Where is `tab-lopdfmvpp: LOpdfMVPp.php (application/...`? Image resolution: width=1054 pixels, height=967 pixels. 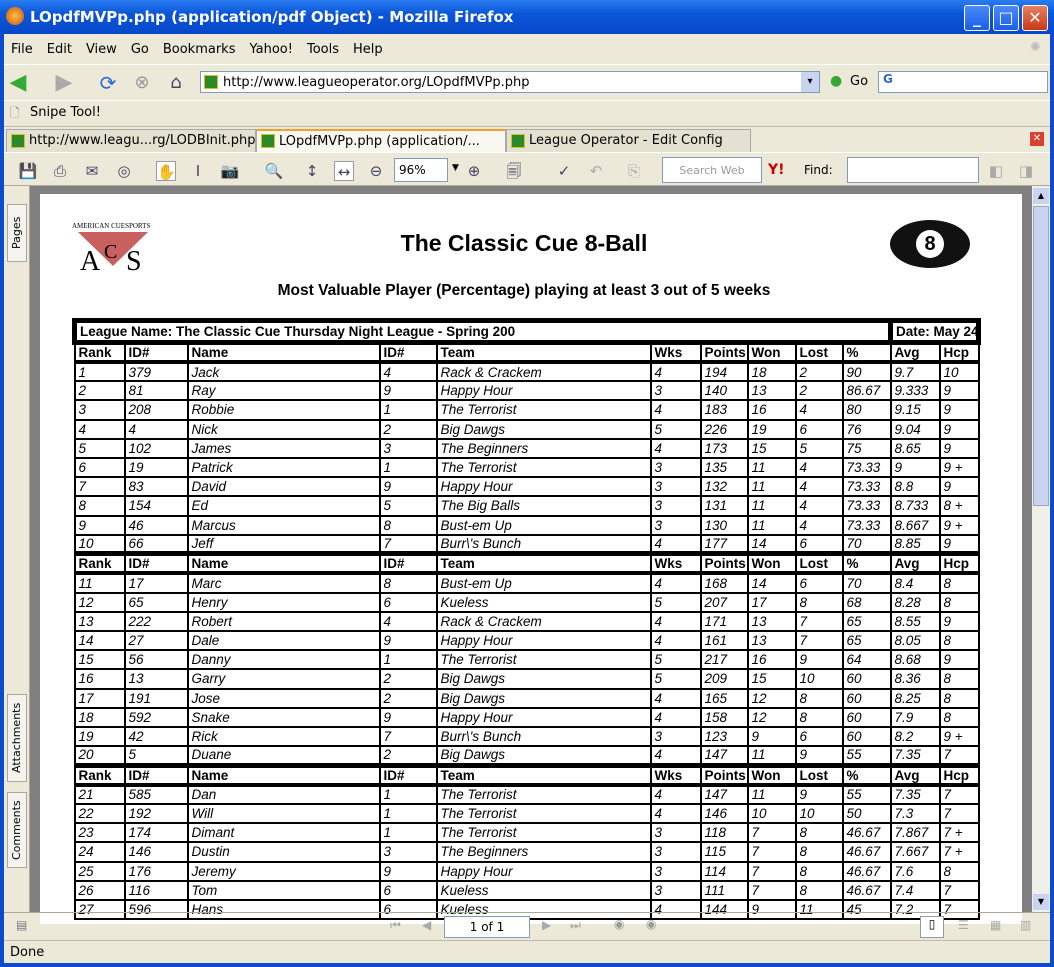 tab-lopdfmvpp: LOpdfMVPp.php (application/... is located at coordinates (381, 141).